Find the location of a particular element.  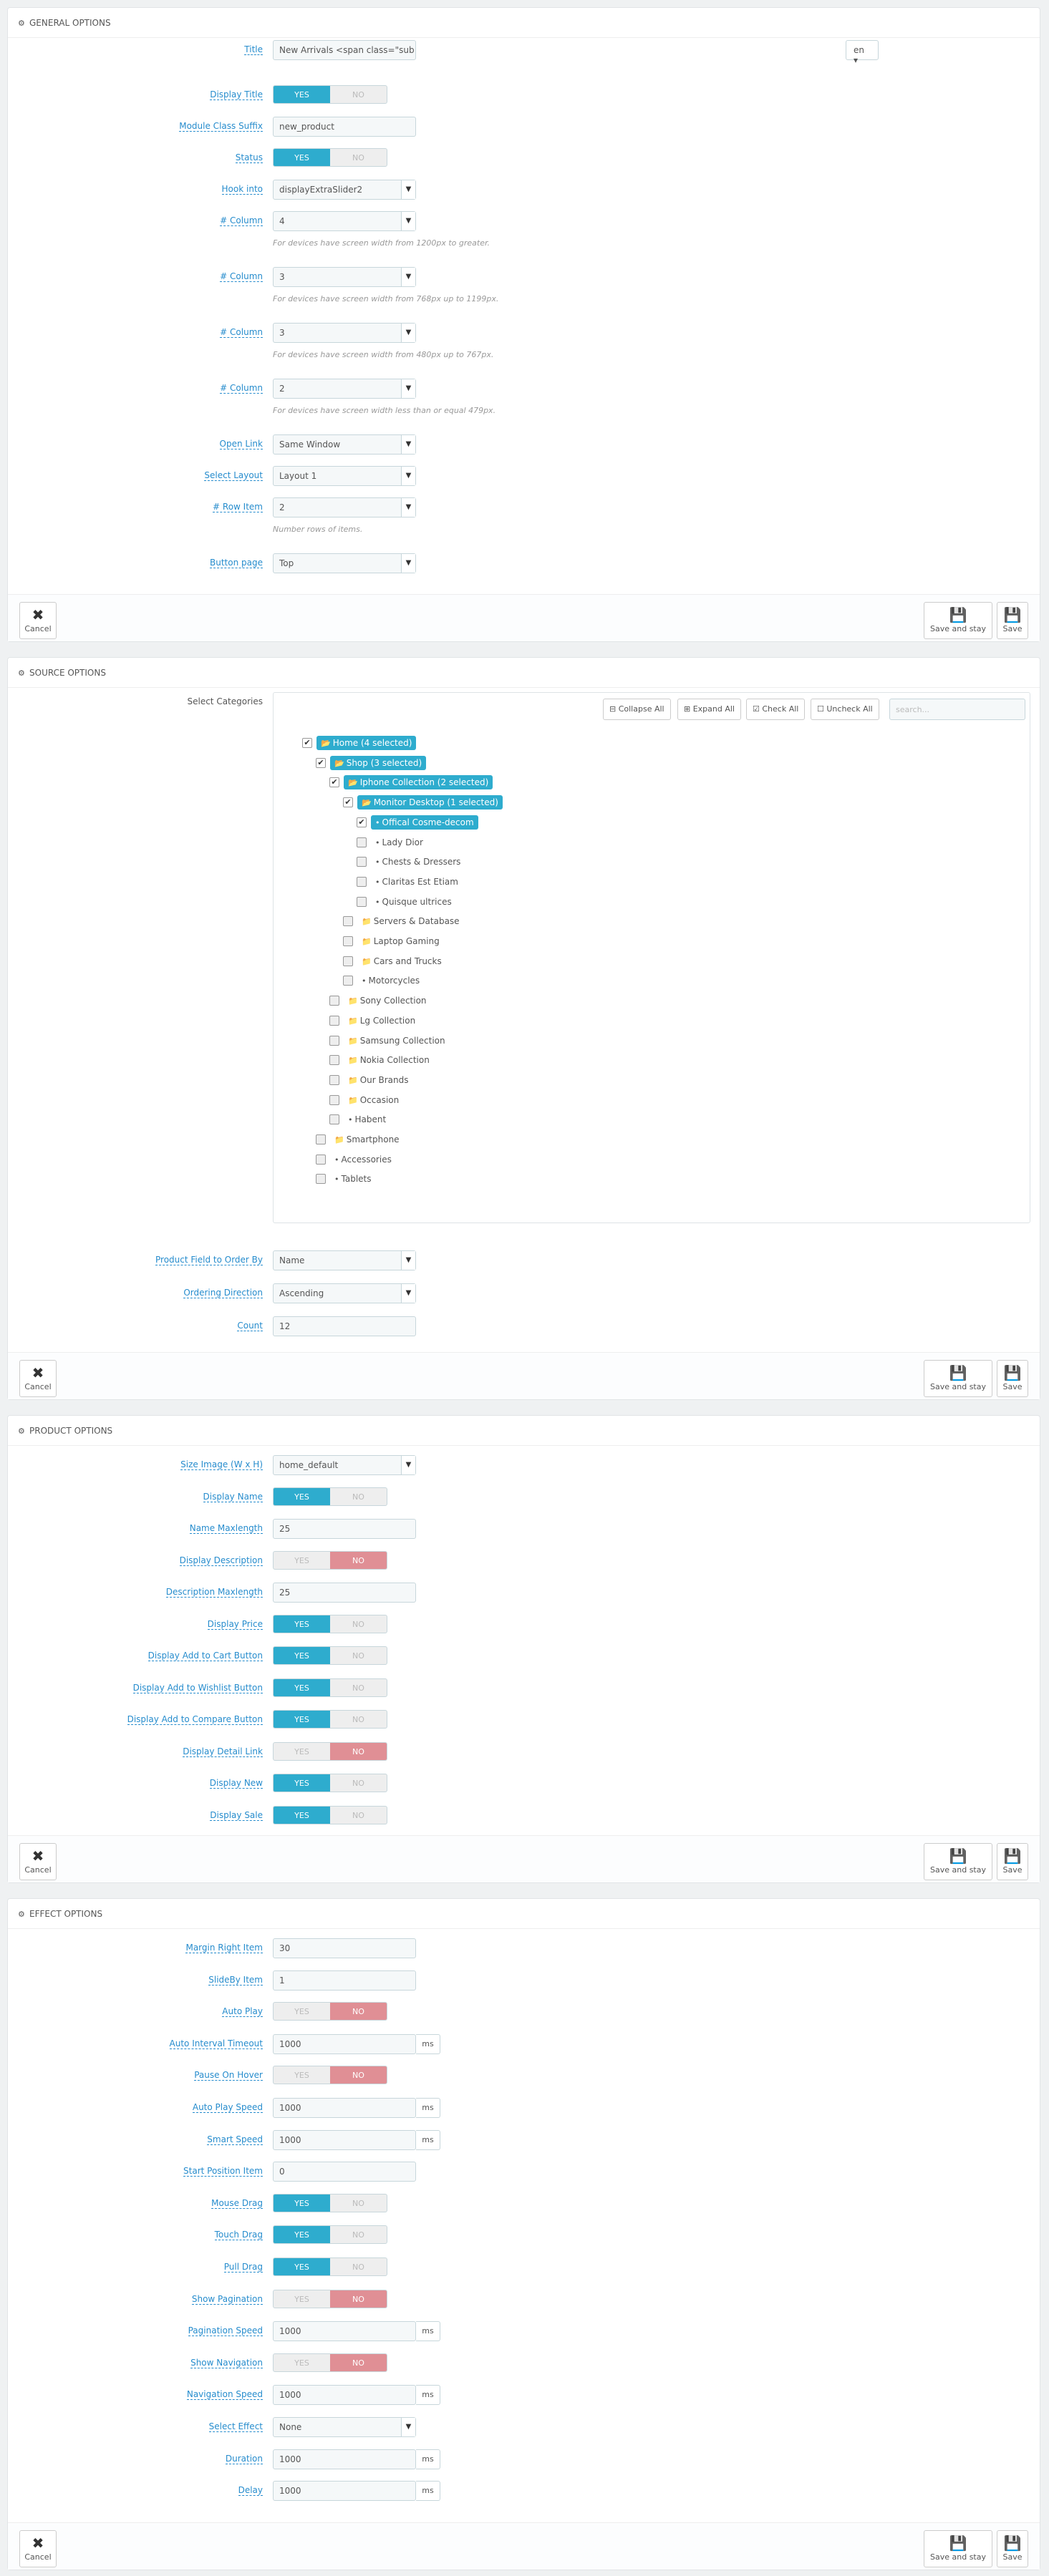

tree-node: ✔ 📂 Monitor Desktop (1 selected) is located at coordinates (423, 803).